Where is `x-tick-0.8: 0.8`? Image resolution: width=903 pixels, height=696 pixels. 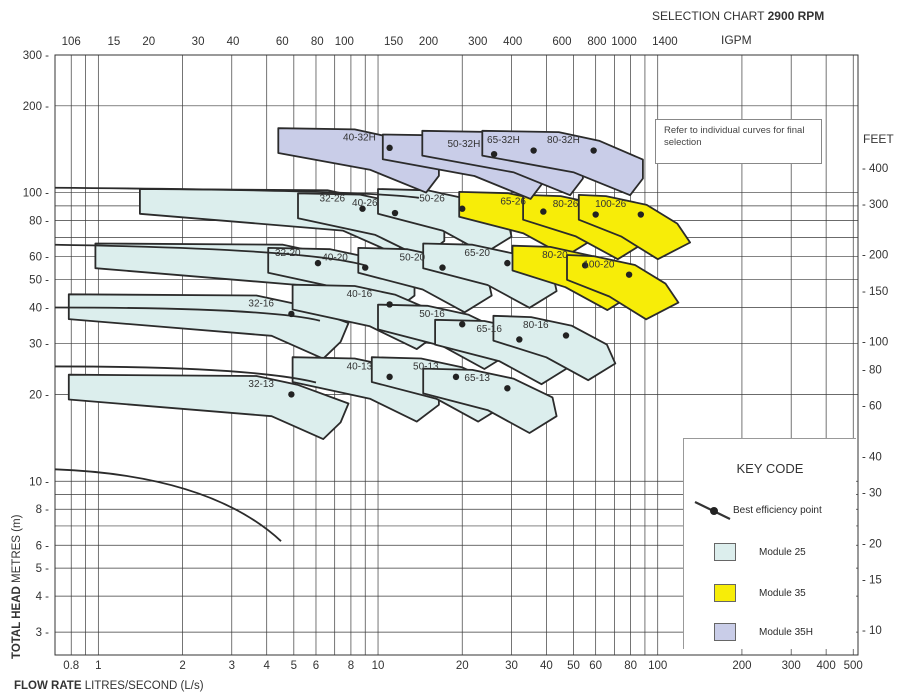
x-tick-0.8: 0.8 is located at coordinates (71, 666).